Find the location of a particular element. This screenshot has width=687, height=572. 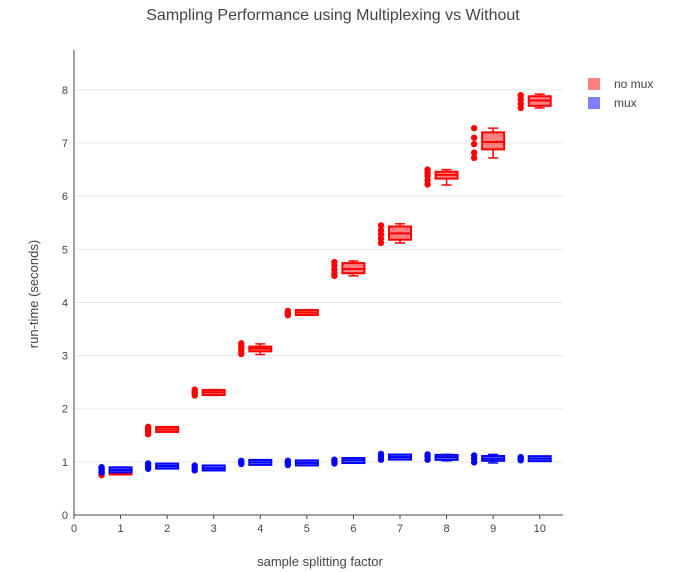

legend-item-mux: mux is located at coordinates (612, 103).